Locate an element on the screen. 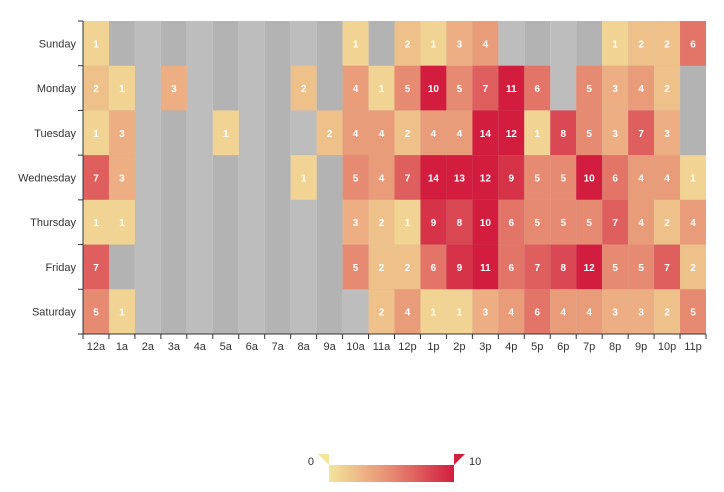  legend-gradient-bar is located at coordinates (391, 473).